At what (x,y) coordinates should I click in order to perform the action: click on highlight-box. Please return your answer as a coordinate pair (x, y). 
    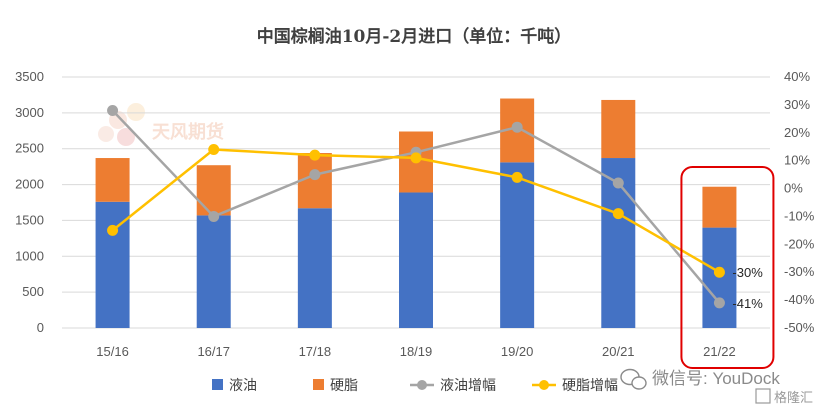
    Looking at the image, I should click on (727, 267).